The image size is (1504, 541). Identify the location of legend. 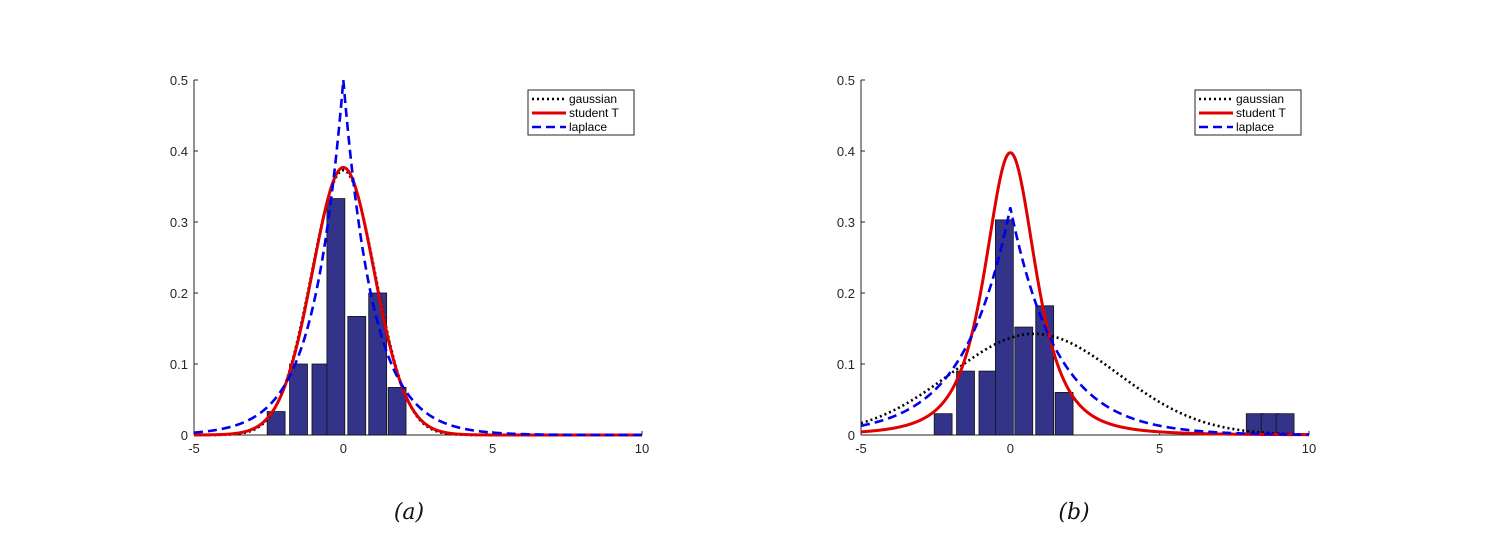
(581, 112).